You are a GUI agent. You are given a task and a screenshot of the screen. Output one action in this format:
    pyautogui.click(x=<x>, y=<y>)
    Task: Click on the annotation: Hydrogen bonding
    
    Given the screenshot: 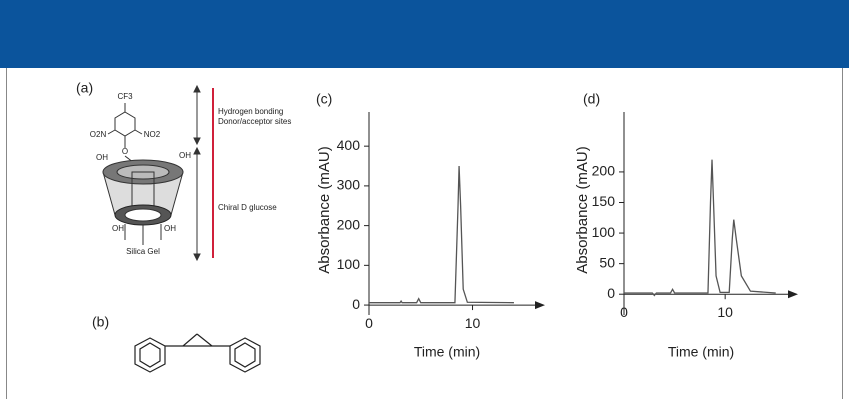 What is the action you would take?
    pyautogui.click(x=250, y=111)
    